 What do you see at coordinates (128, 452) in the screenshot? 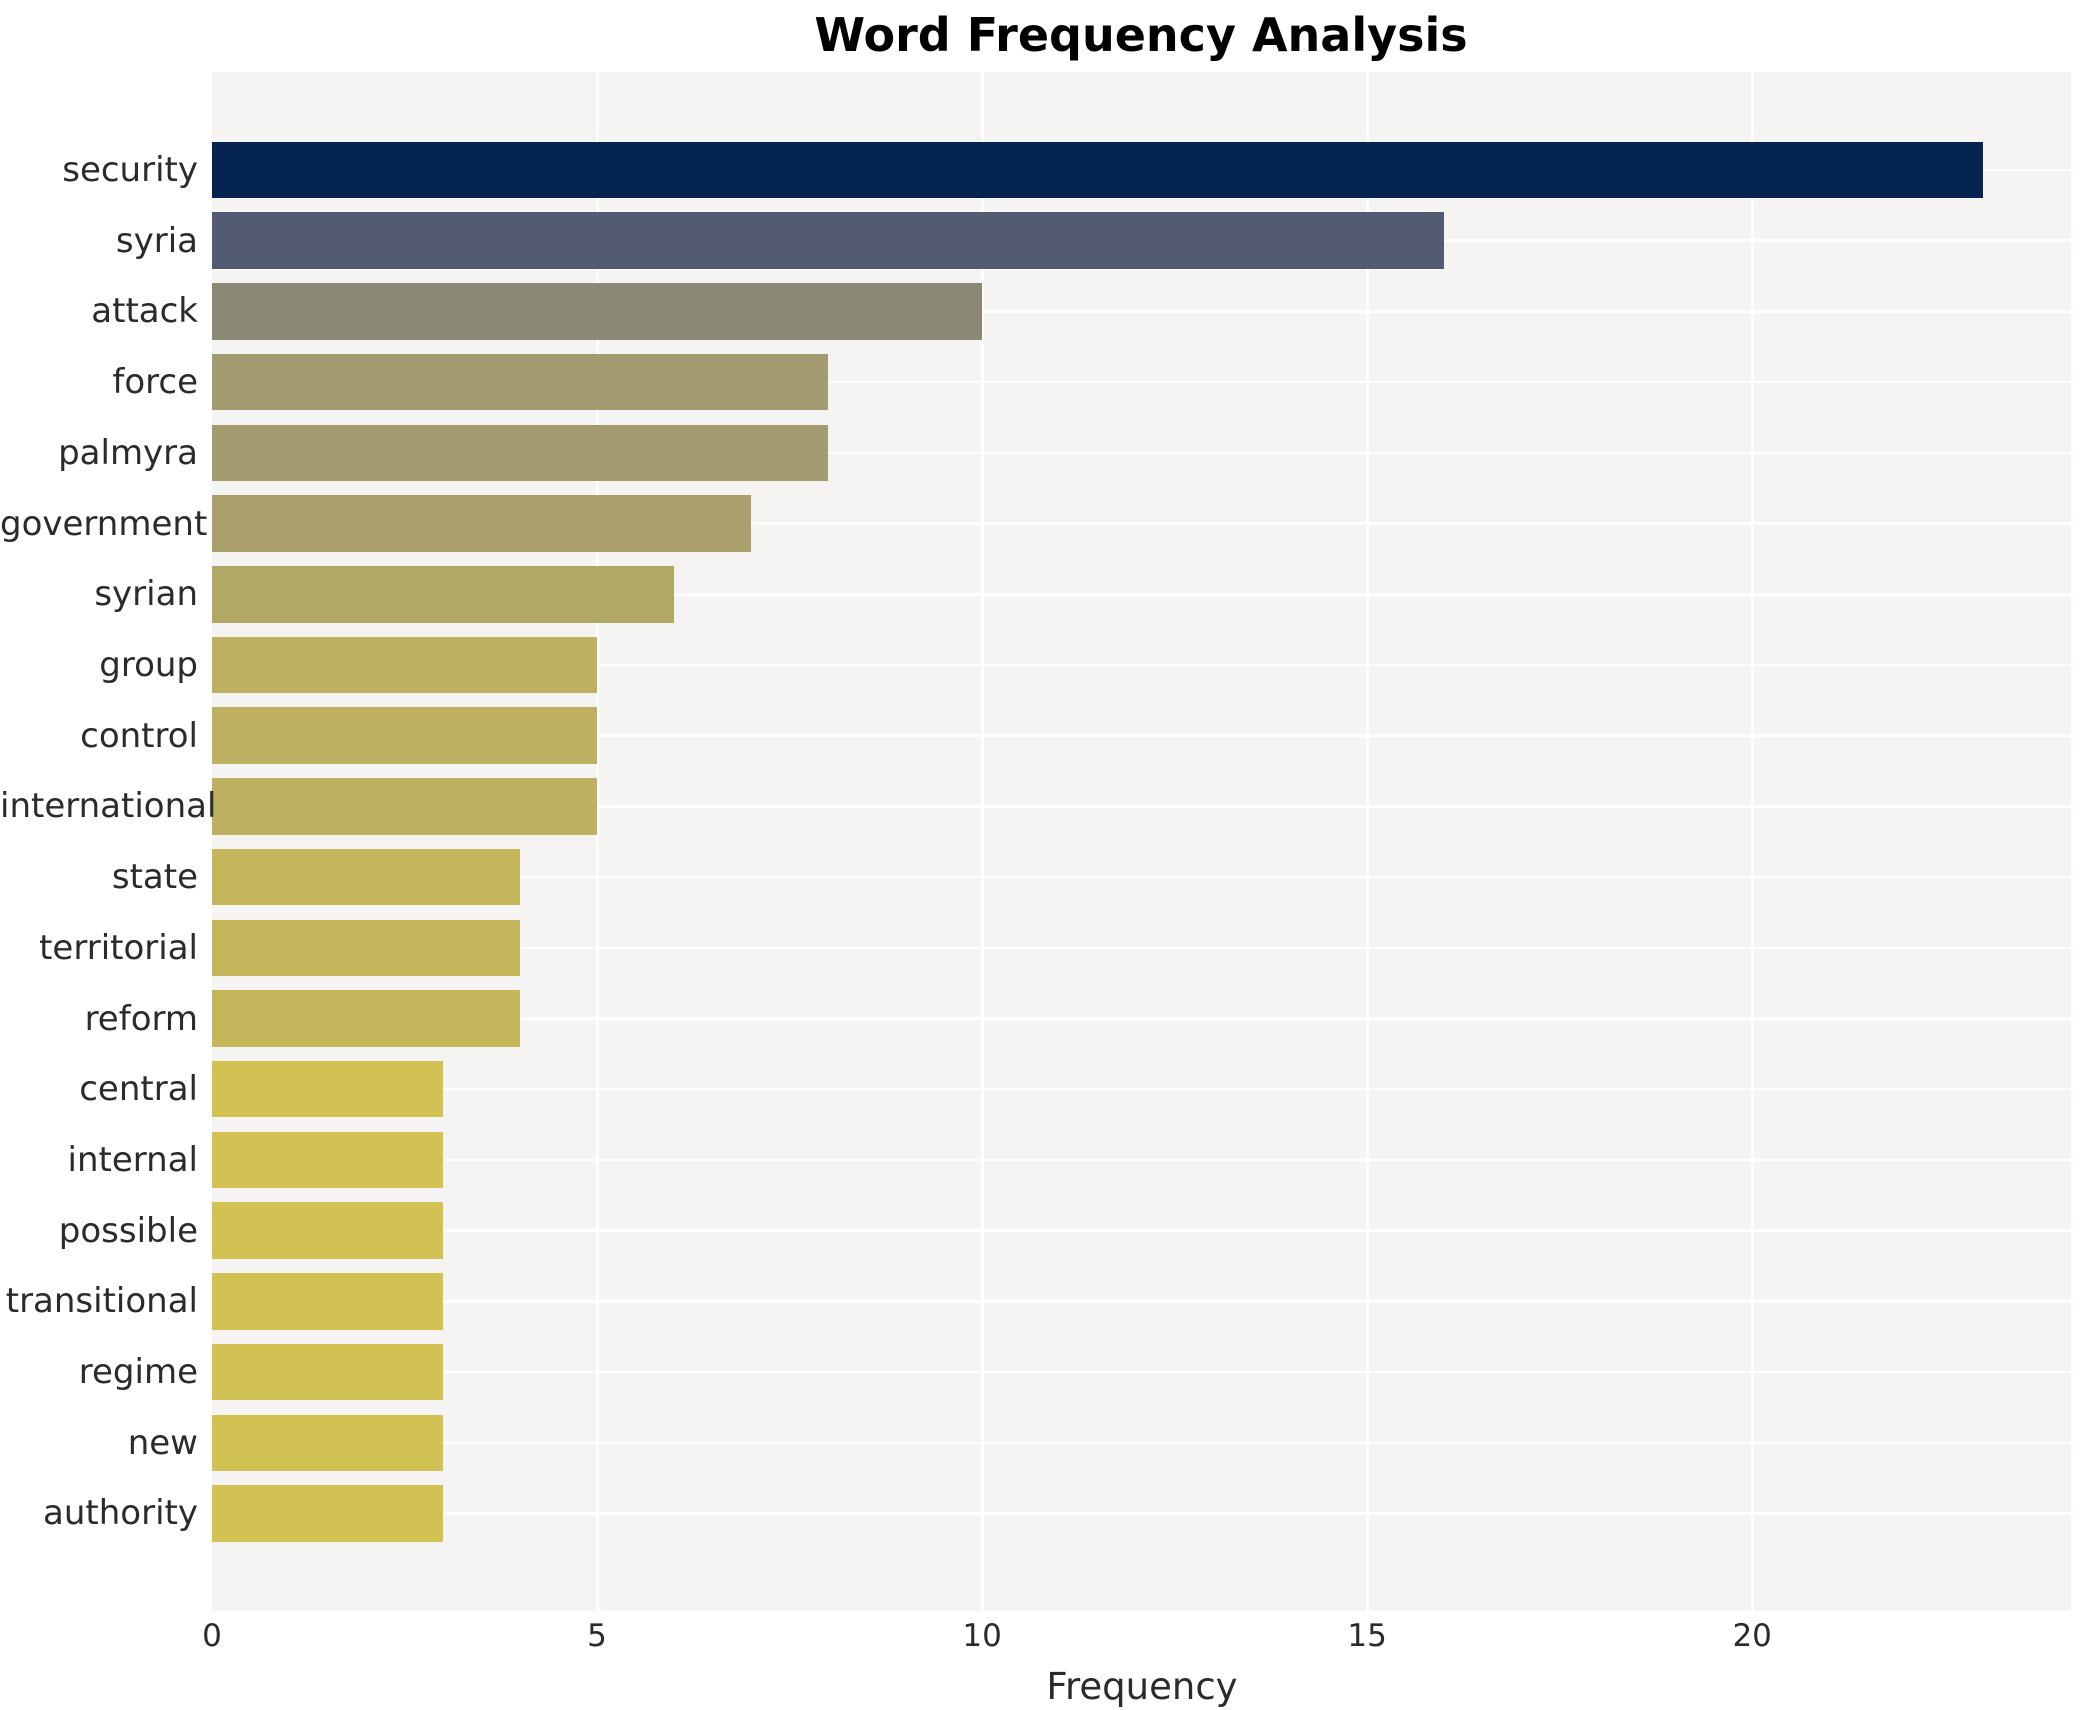
I see `y-label-palmyra: palmyra` at bounding box center [128, 452].